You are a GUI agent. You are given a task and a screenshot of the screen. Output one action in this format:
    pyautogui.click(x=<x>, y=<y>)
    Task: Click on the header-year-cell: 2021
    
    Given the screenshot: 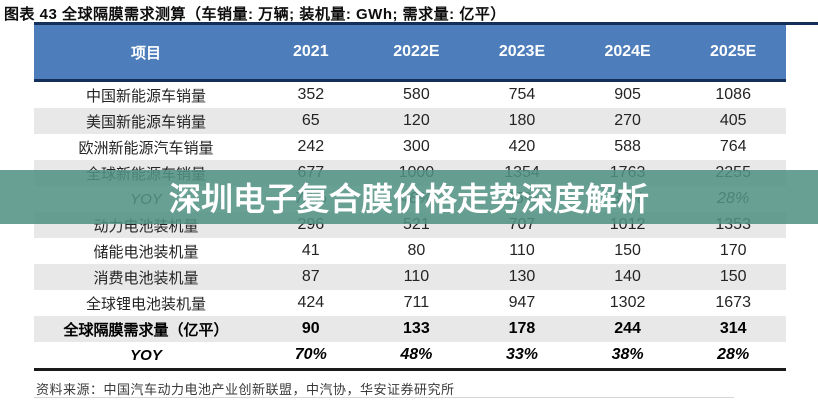 What is the action you would take?
    pyautogui.click(x=311, y=51)
    